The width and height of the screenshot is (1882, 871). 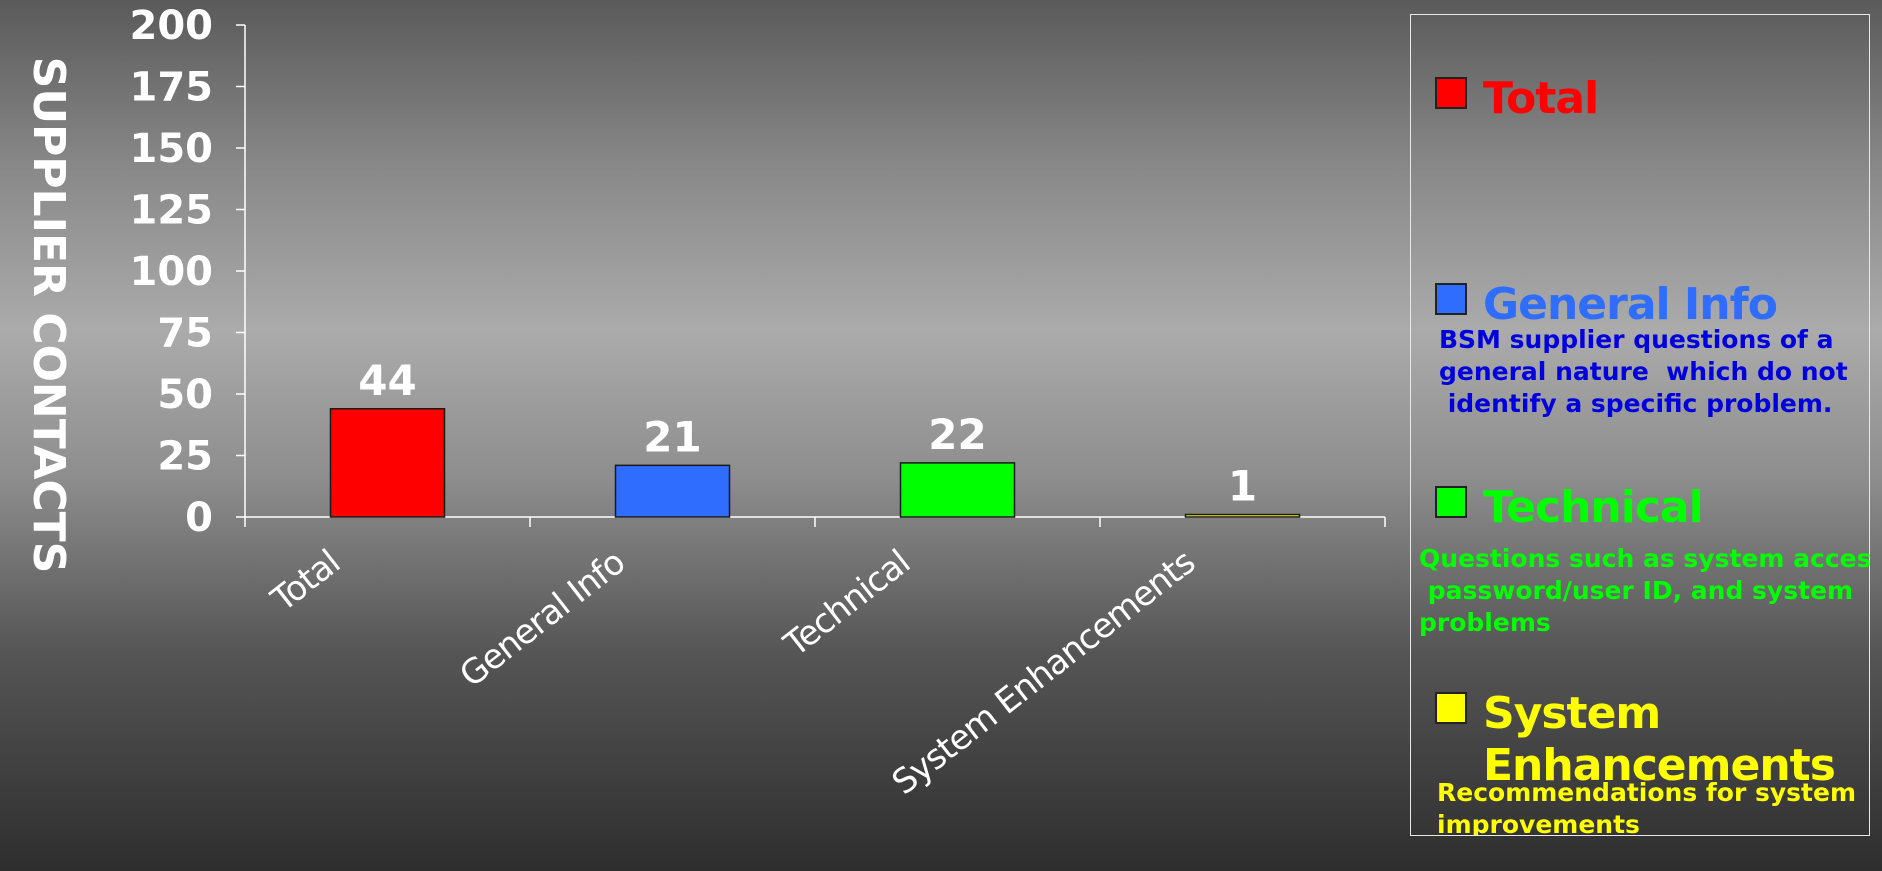 I want to click on bars, so click(x=815, y=463).